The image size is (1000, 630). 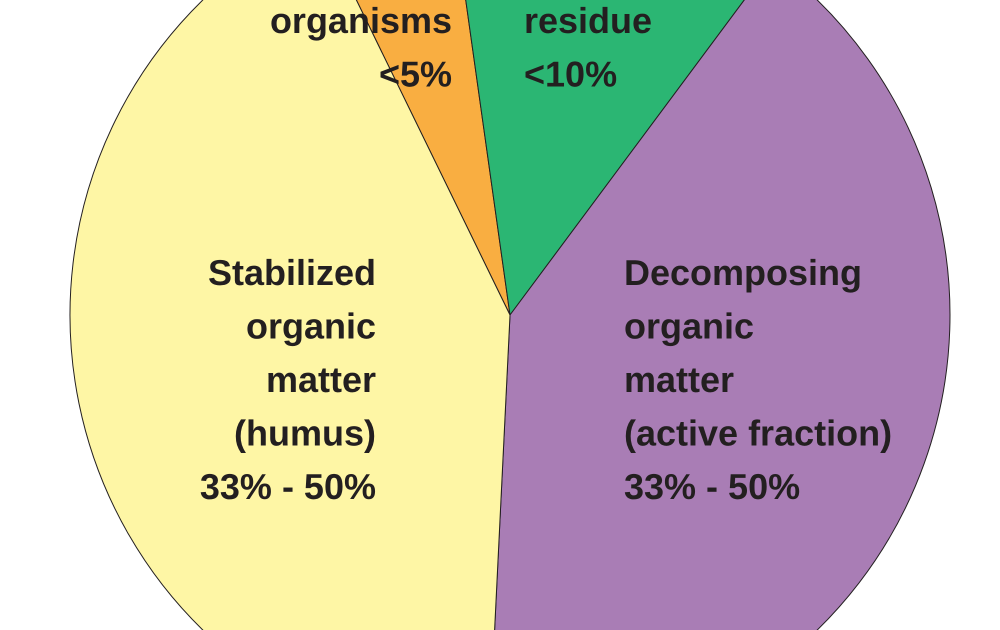 I want to click on slice-label: Decomposing organic matter (active fraction), so click(x=758, y=353).